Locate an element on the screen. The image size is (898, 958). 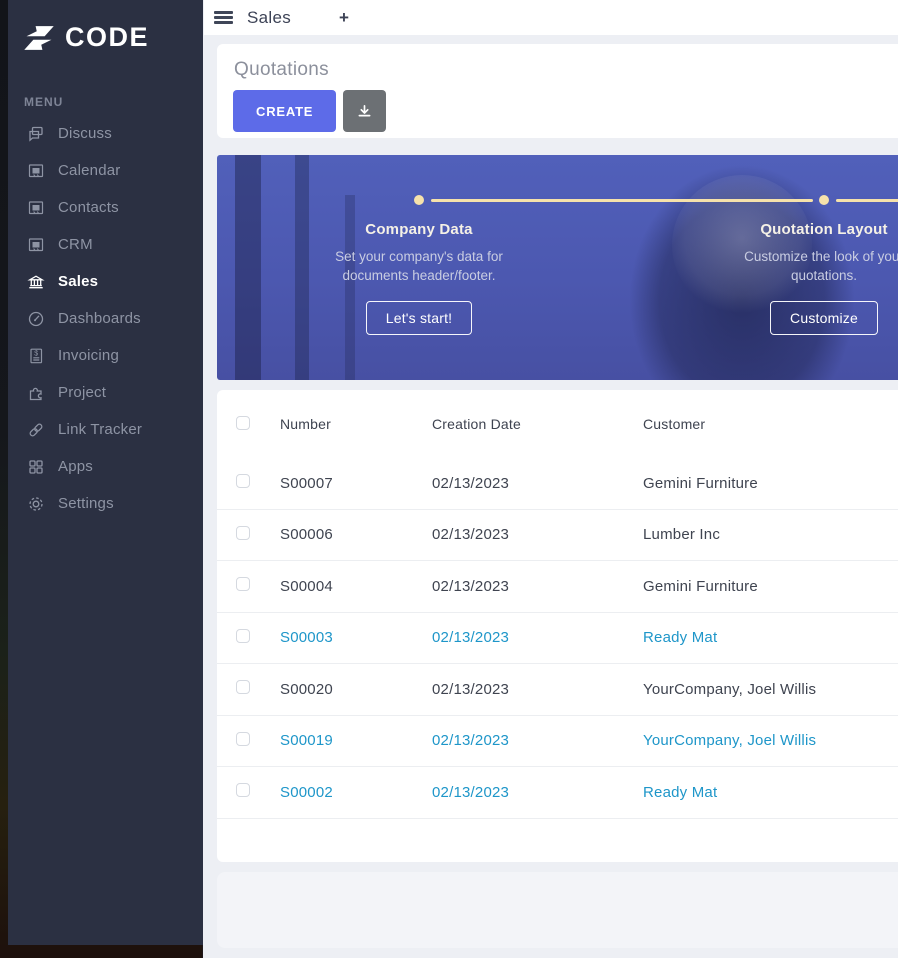
sidebar-item-dashboards: Dashboards is located at coordinates (105, 318).